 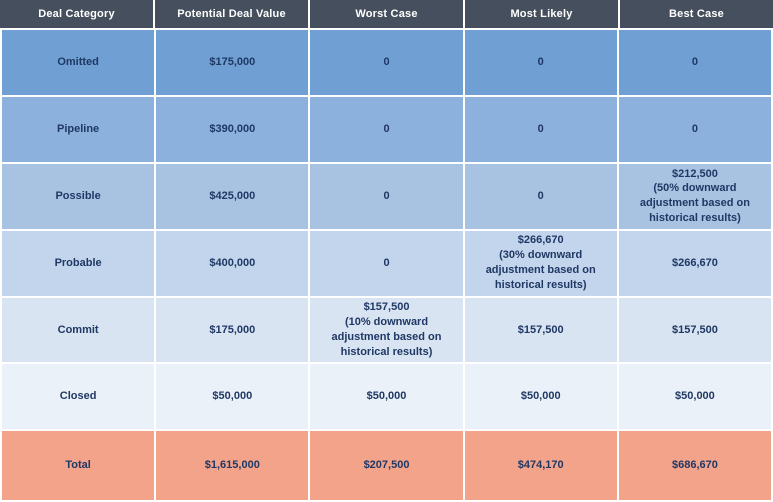 I want to click on row-value-cell: $425,000, so click(x=232, y=196).